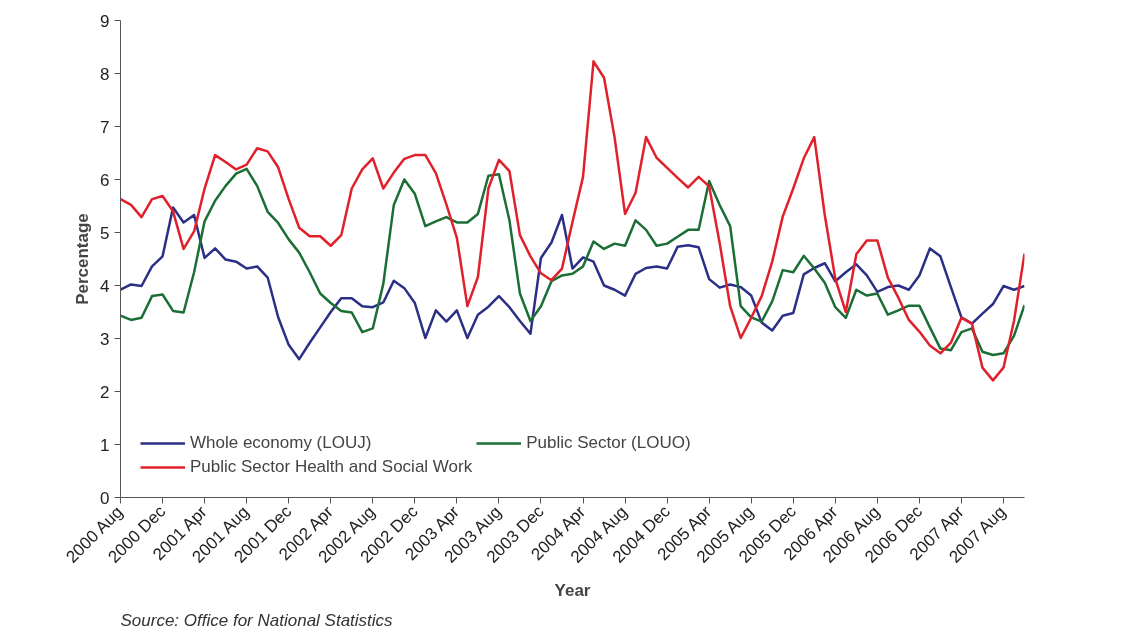  I want to click on y-tick-label: 8, so click(105, 74).